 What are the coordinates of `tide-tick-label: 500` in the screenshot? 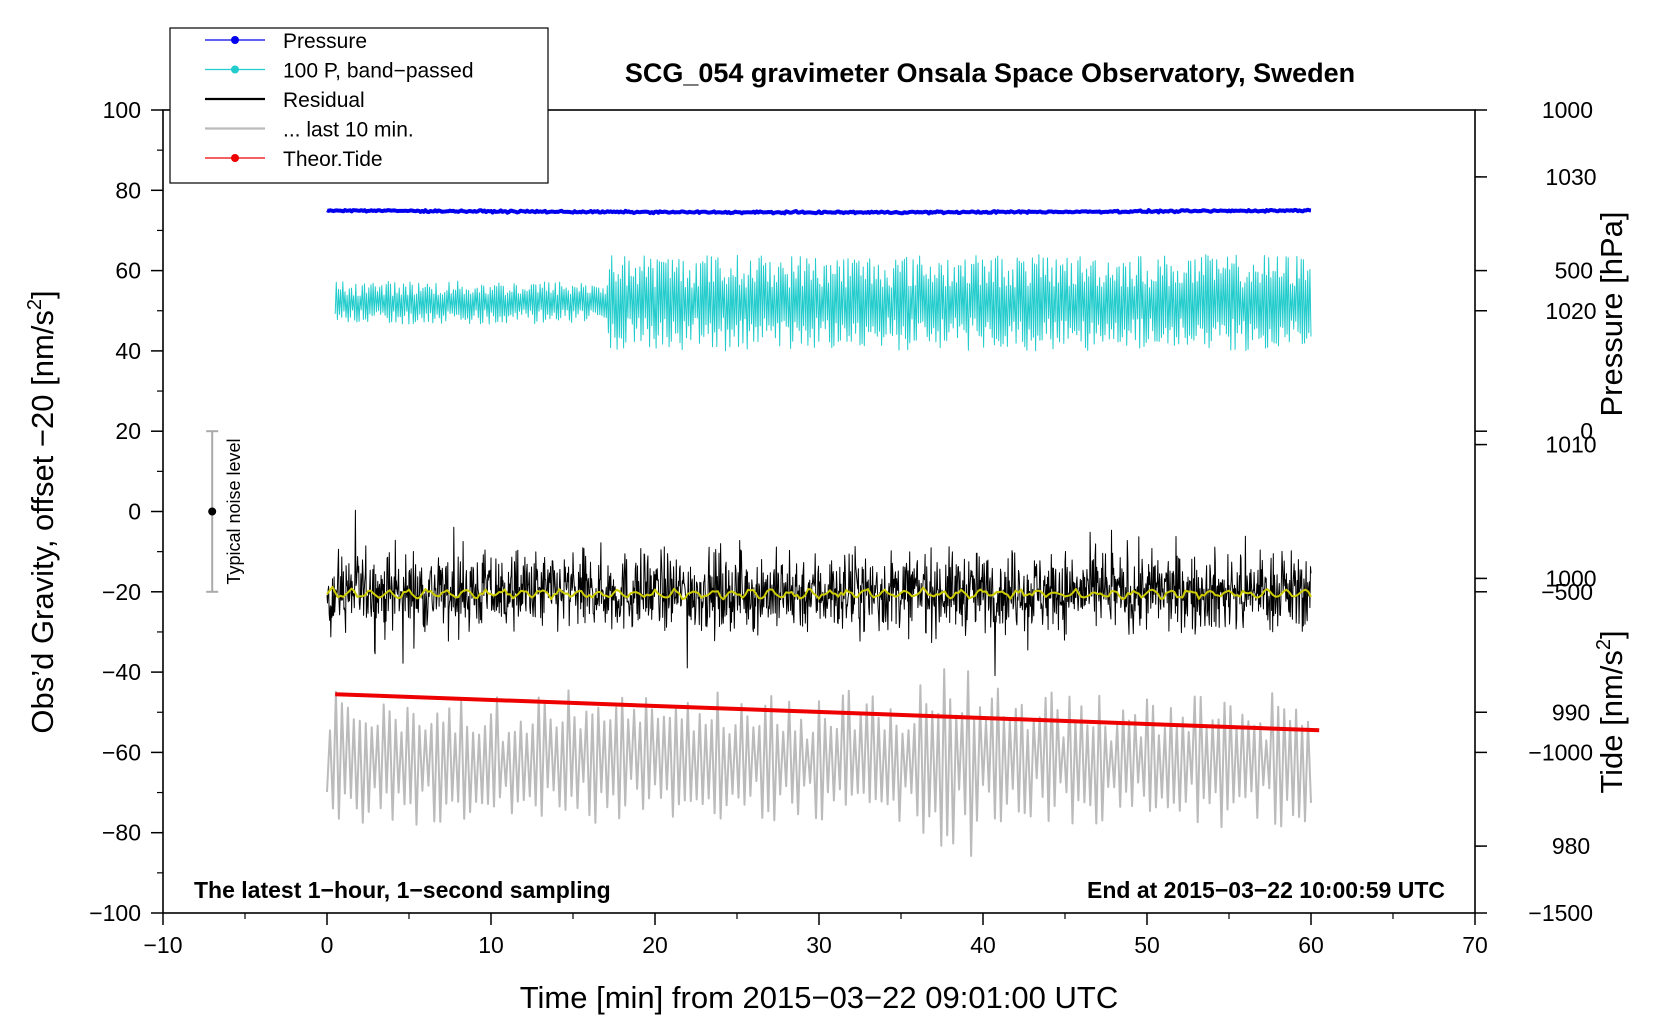 It's located at (1574, 271).